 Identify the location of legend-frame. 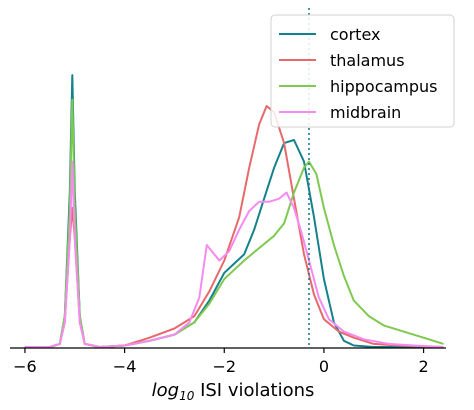
(362, 71).